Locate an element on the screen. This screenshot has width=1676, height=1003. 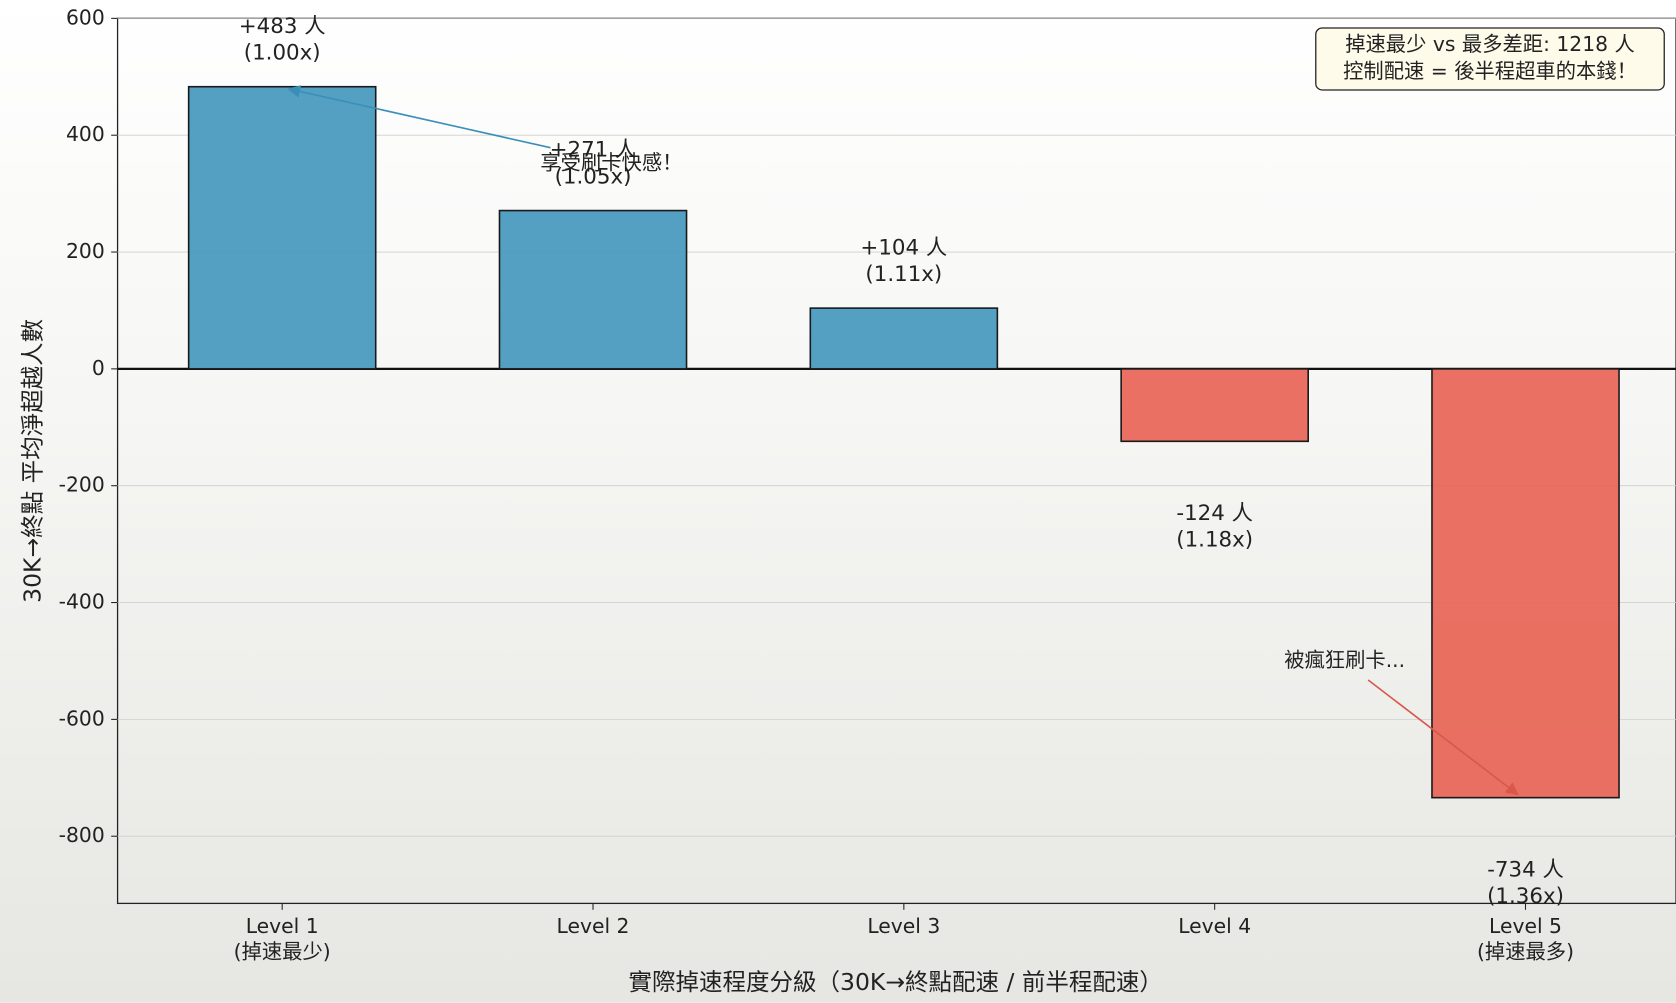
x-axis-label: 實際掉速程度分級（30K→終點配速 / 前半程配速） is located at coordinates (896, 982).